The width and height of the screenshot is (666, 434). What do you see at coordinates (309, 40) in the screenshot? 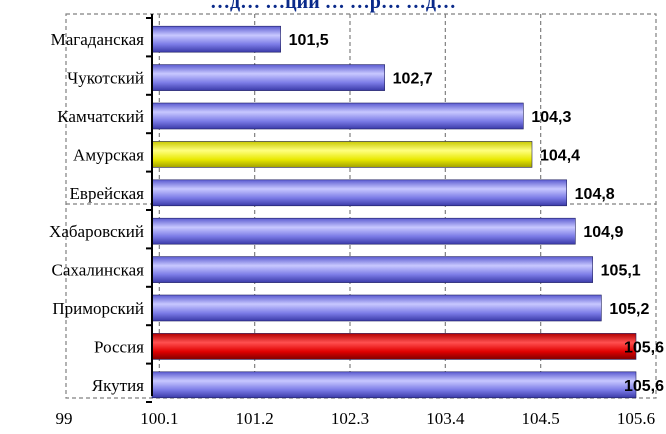
I see `data-label: 101,5` at bounding box center [309, 40].